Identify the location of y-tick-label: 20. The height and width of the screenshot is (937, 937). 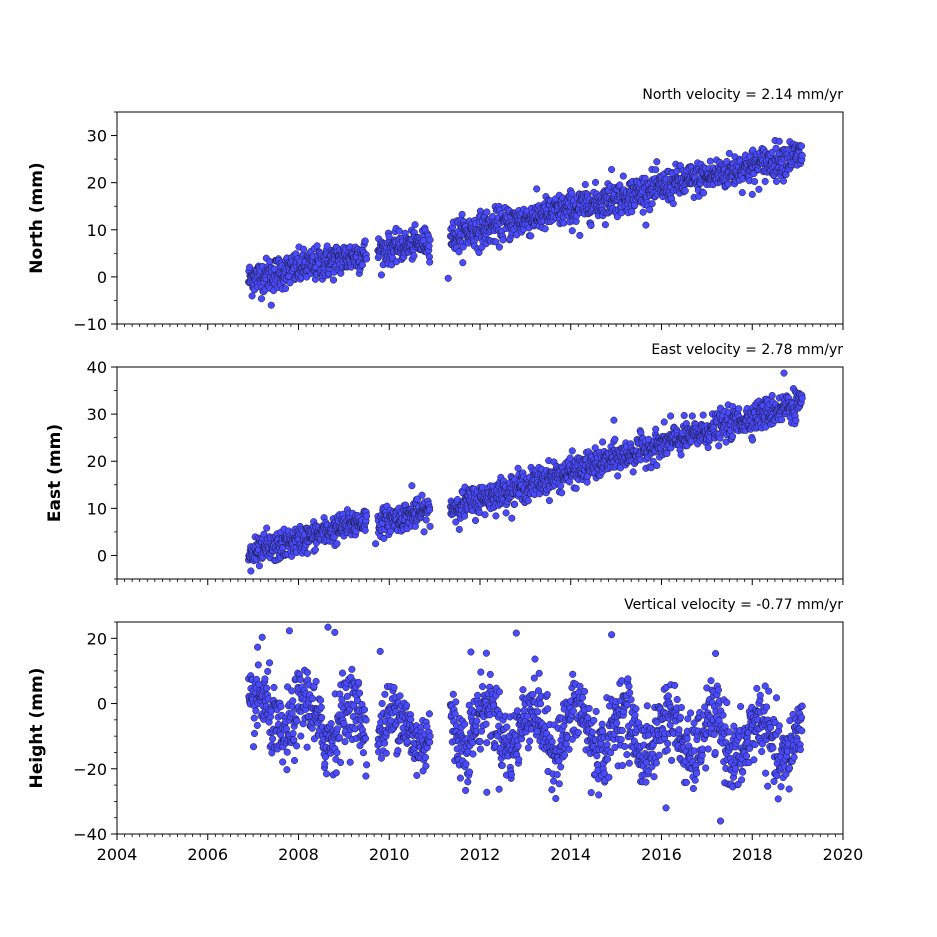
(97, 183).